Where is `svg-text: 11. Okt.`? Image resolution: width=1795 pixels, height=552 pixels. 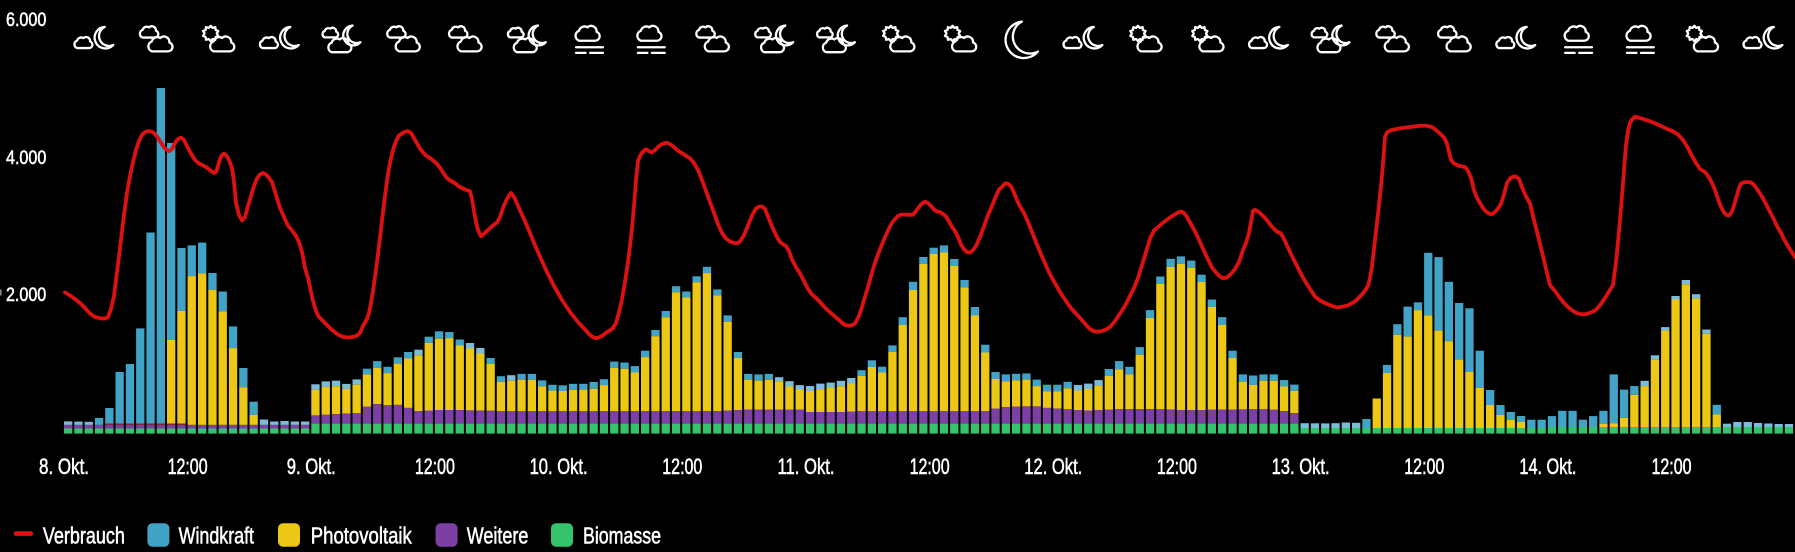 svg-text: 11. Okt. is located at coordinates (806, 466).